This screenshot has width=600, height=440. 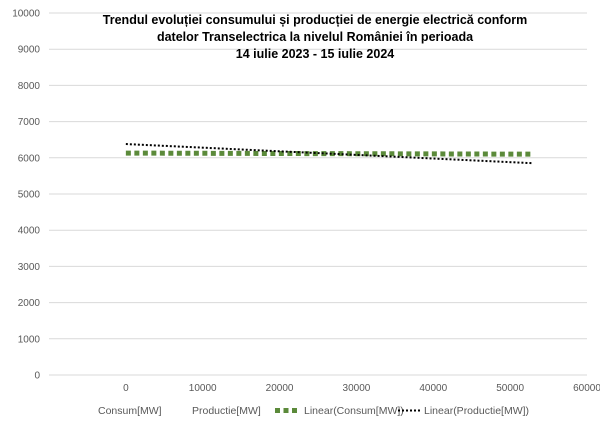 I want to click on x-tick-label: 60000, so click(x=586, y=388).